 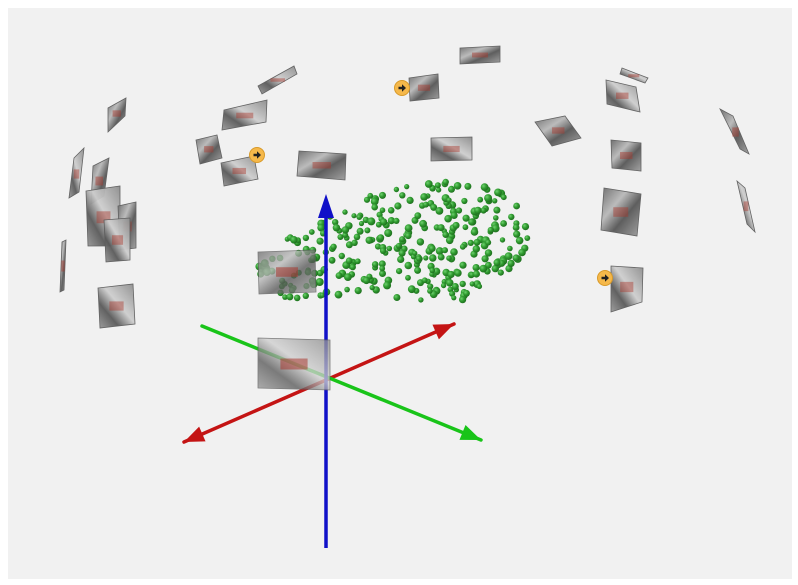 What do you see at coordinates (390, 352) in the screenshot?
I see `x-axis-positive` at bounding box center [390, 352].